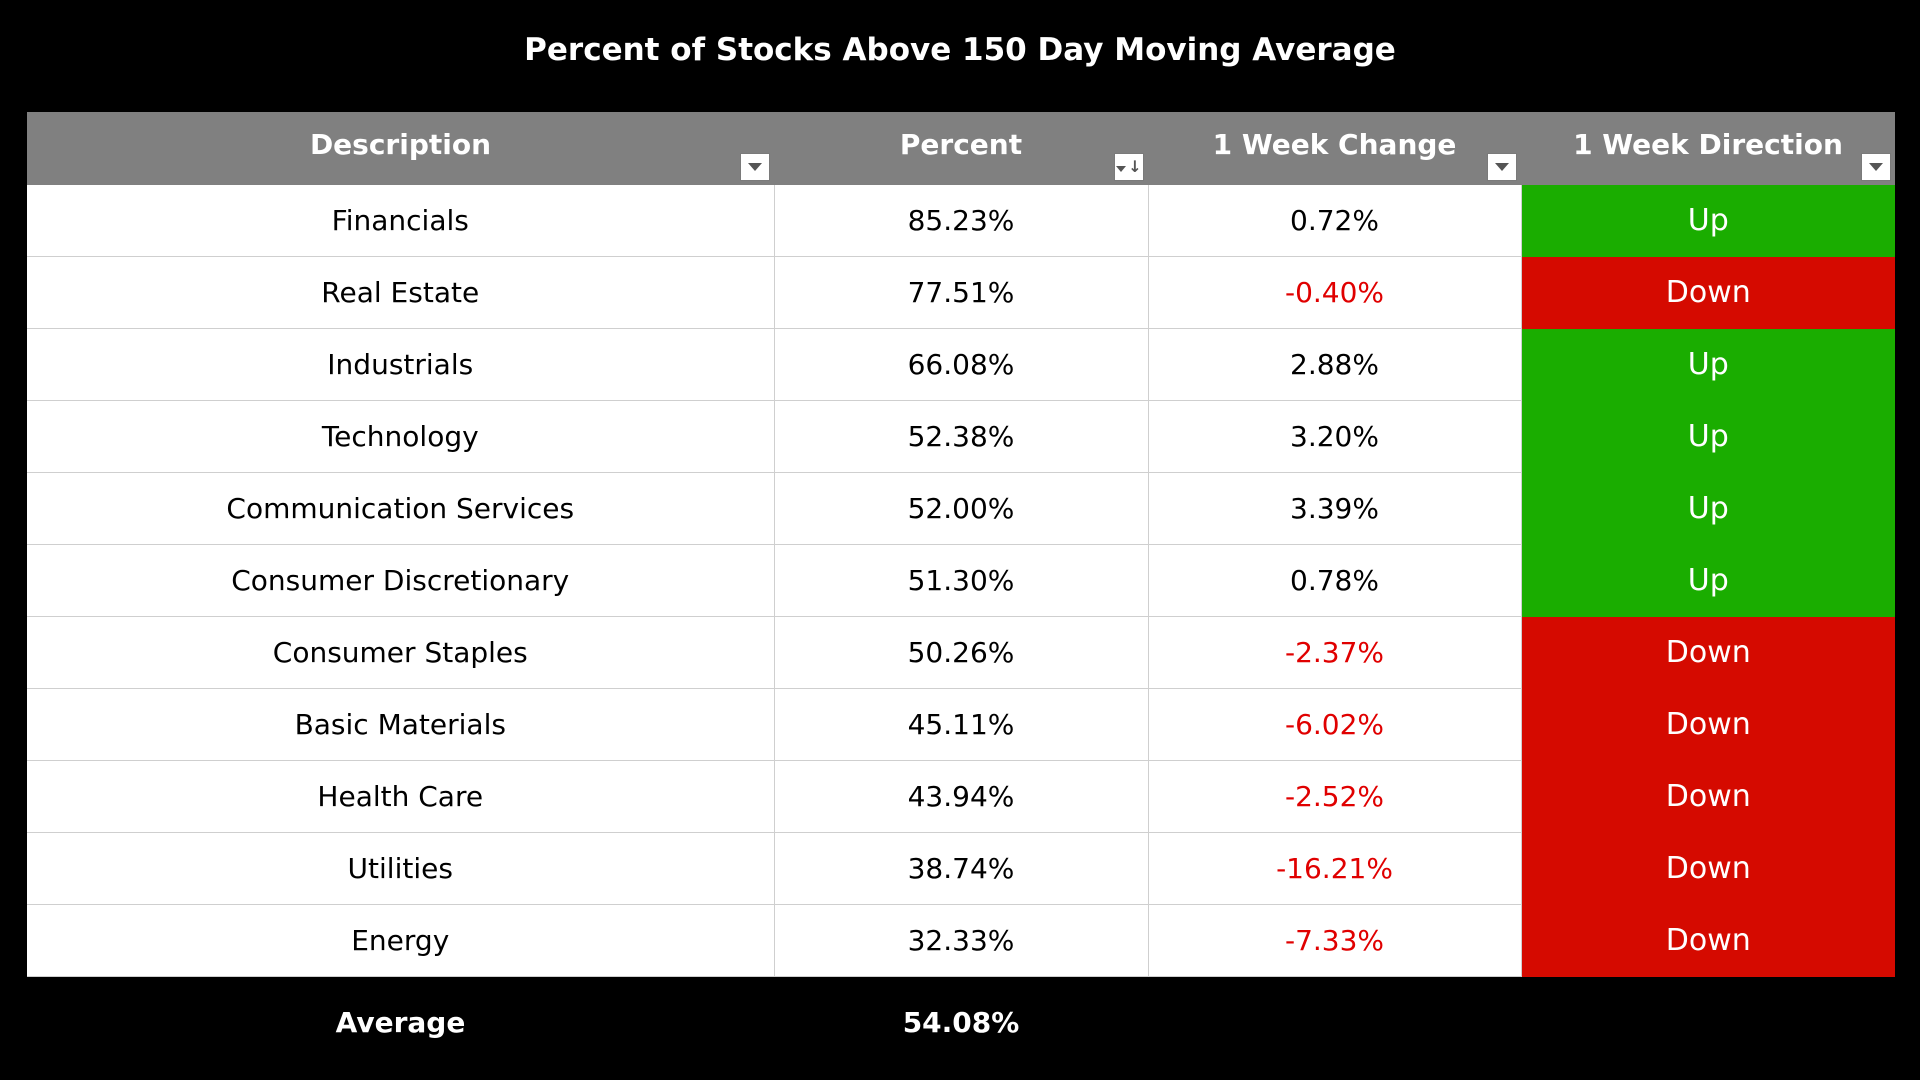 This screenshot has width=1920, height=1080. I want to click on description-cell: Consumer Staples, so click(401, 652).